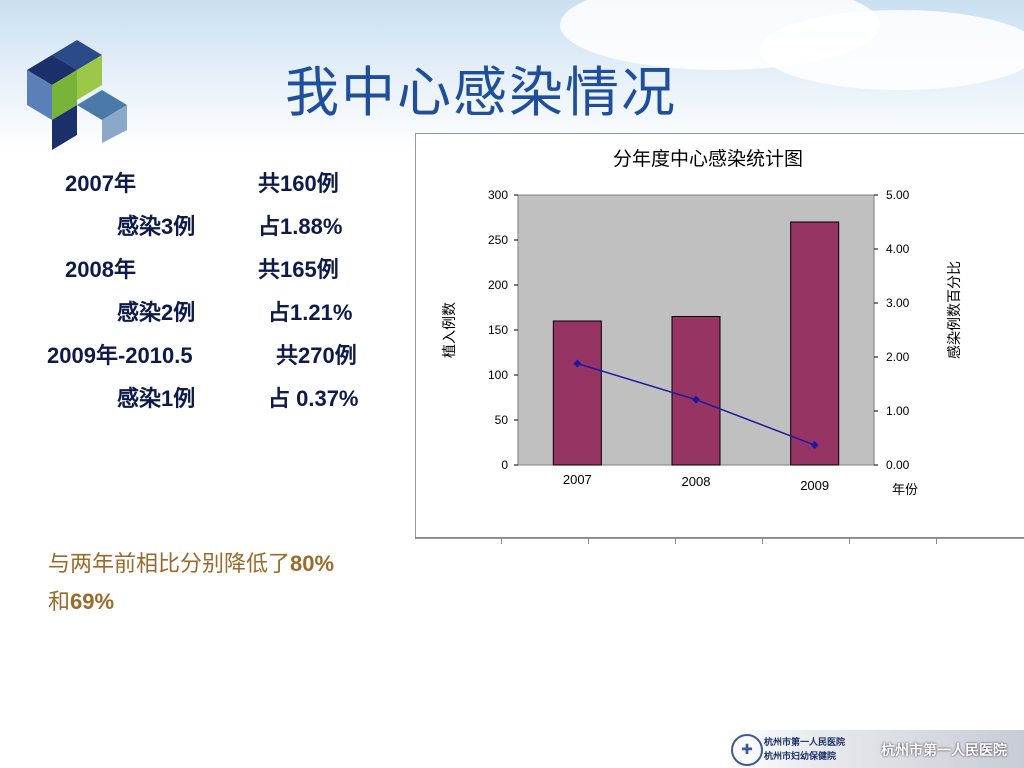 This screenshot has height=768, width=1024. Describe the element at coordinates (156, 398) in the screenshot. I see `stat-infect-2009: 感染1例` at that location.